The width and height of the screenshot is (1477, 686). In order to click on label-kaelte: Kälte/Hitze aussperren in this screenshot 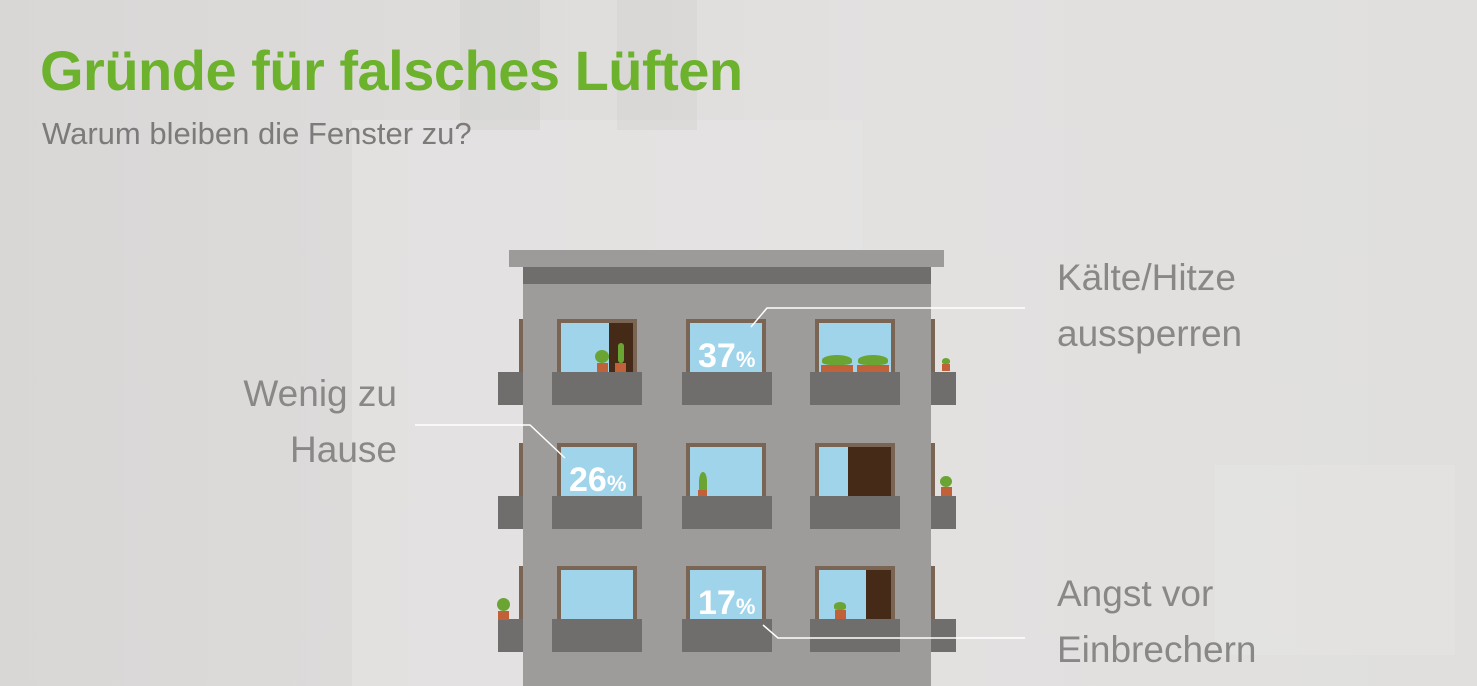, I will do `click(1149, 306)`.